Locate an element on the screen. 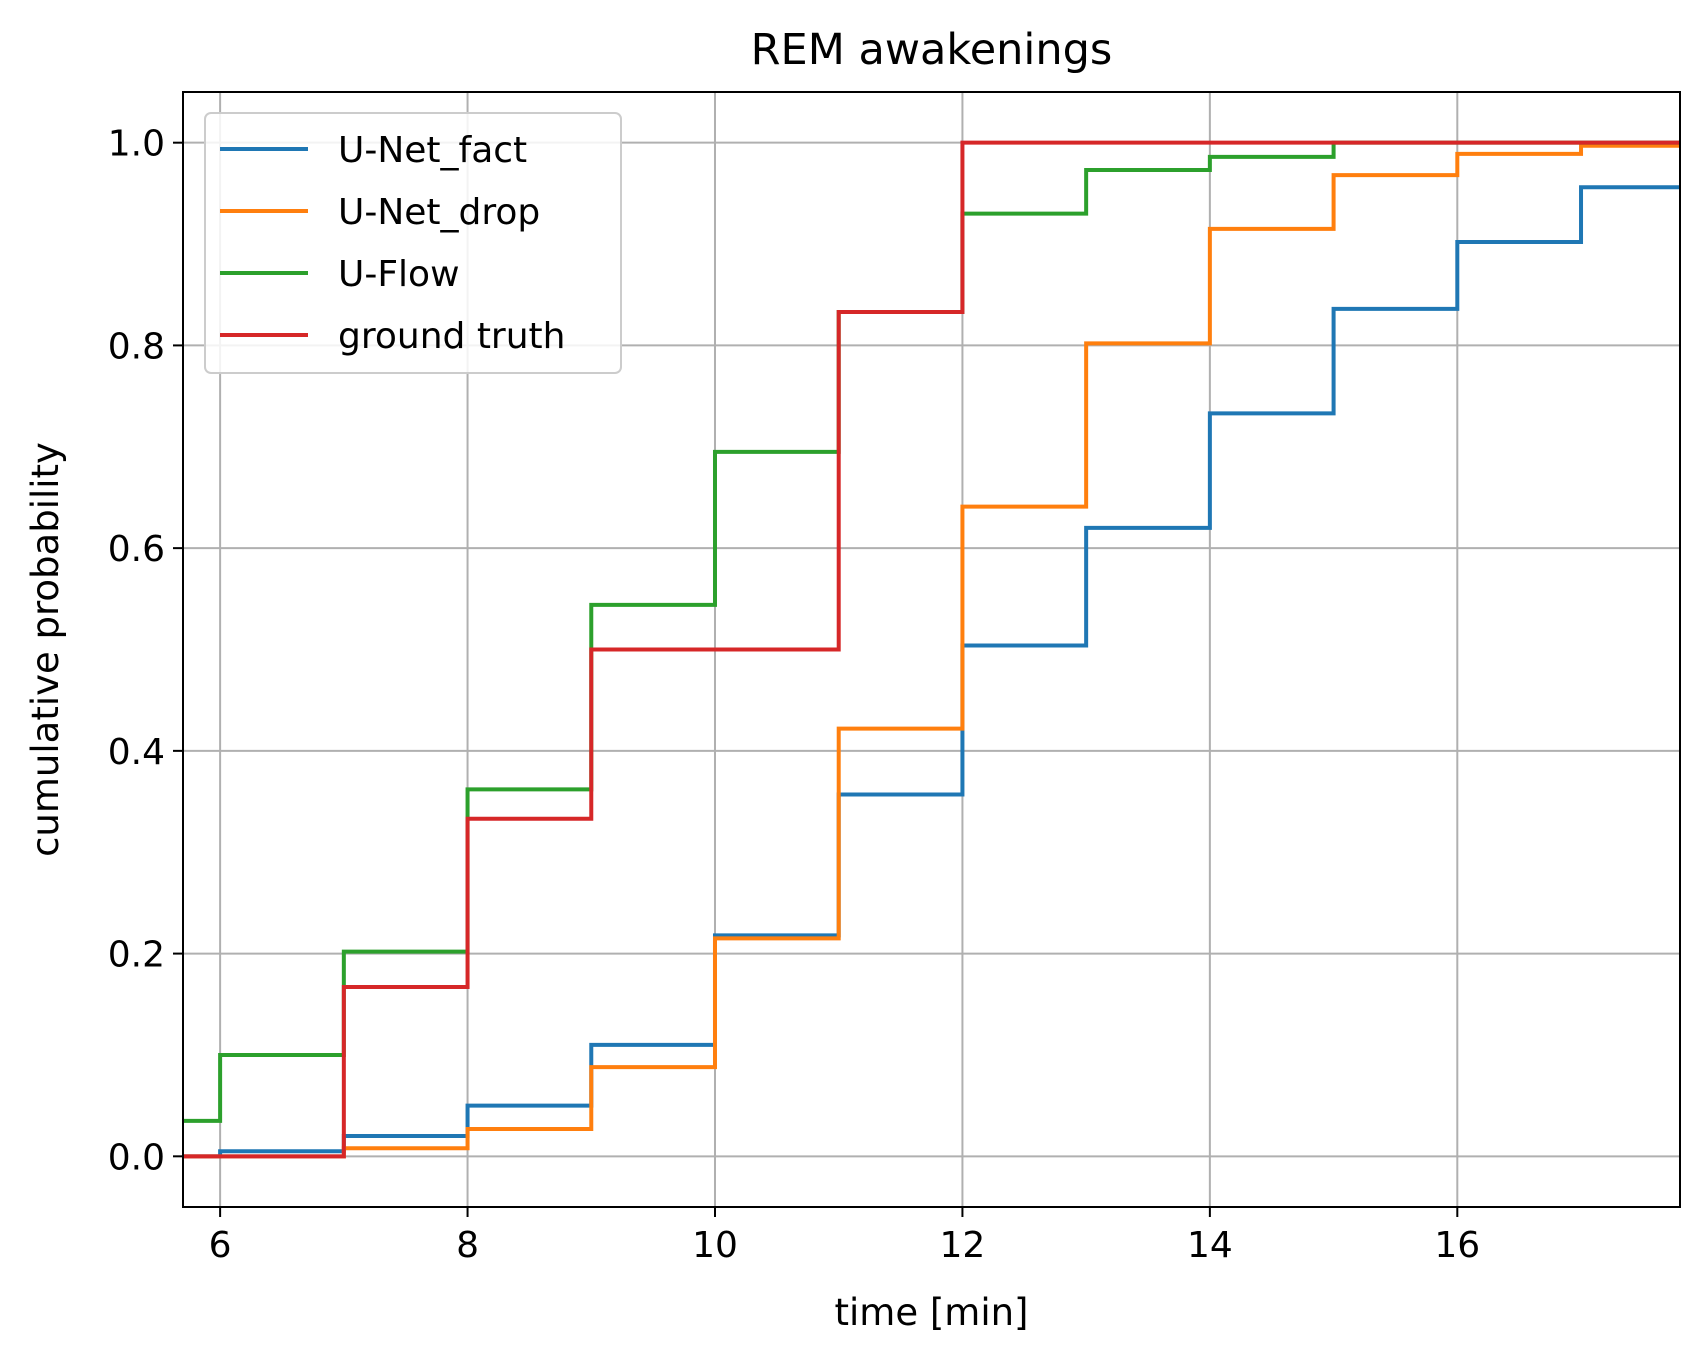  y-tick-label: 0.2 is located at coordinates (136, 955).